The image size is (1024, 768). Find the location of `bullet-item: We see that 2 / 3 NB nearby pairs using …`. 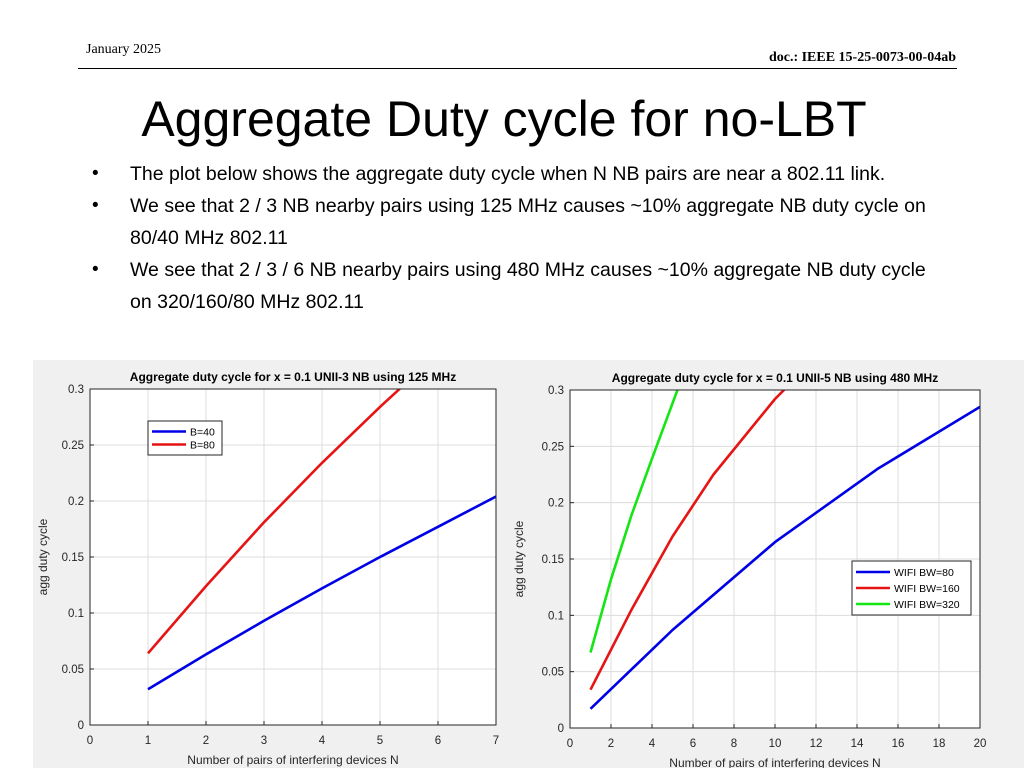

bullet-item: We see that 2 / 3 NB nearby pairs using … is located at coordinates (516, 222).